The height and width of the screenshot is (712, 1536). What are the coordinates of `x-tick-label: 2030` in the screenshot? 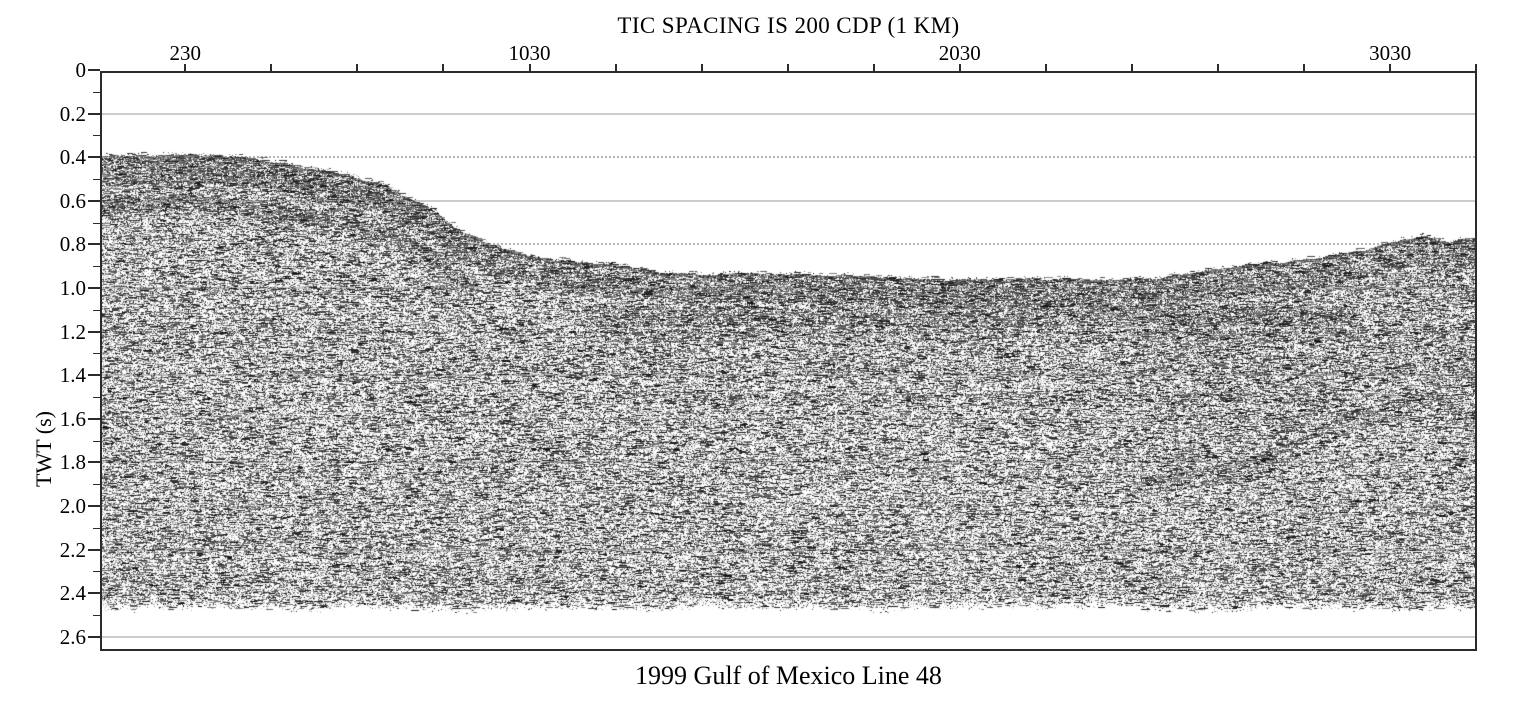 It's located at (959, 53).